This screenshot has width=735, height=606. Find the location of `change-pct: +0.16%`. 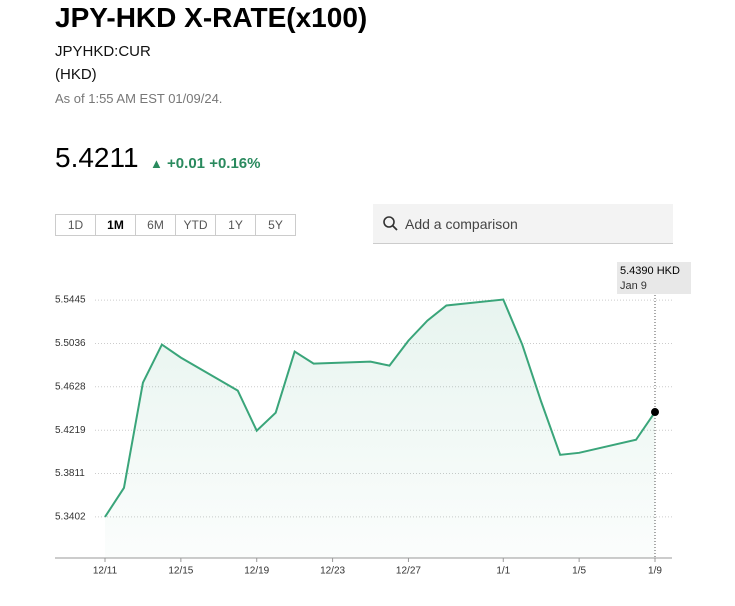

change-pct: +0.16% is located at coordinates (235, 163).